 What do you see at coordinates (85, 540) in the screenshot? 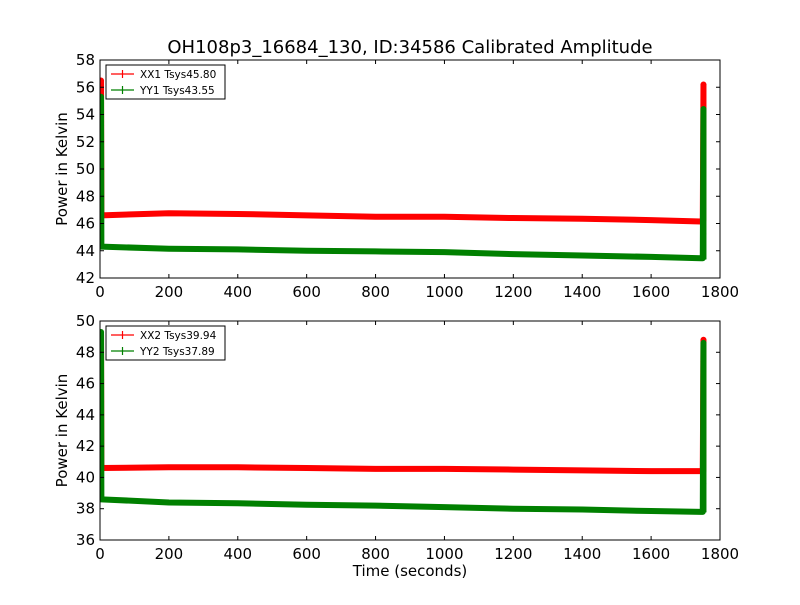
I see `y-tick-label: 36` at bounding box center [85, 540].